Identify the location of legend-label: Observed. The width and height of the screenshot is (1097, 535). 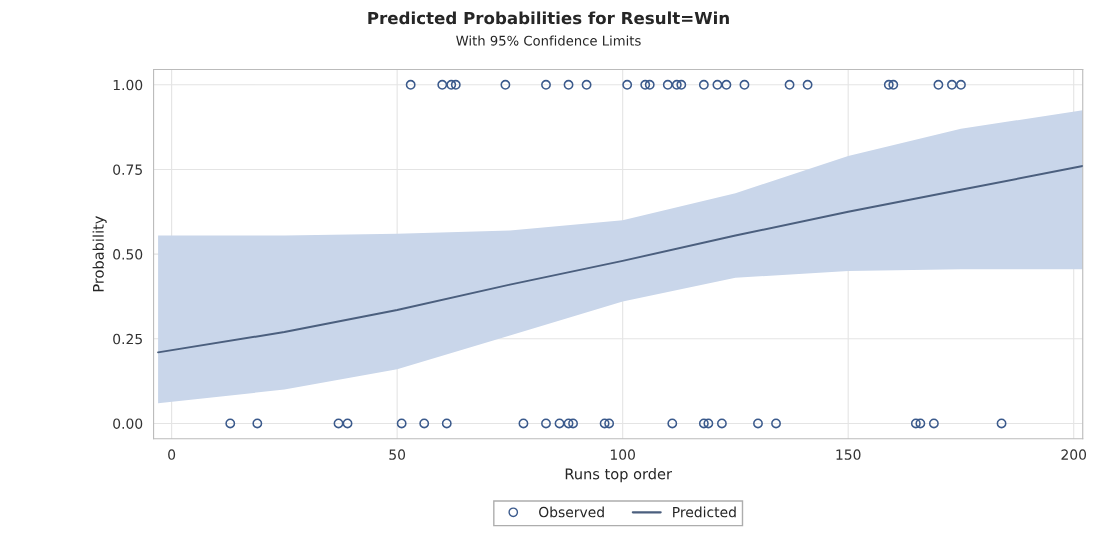
(571, 512).